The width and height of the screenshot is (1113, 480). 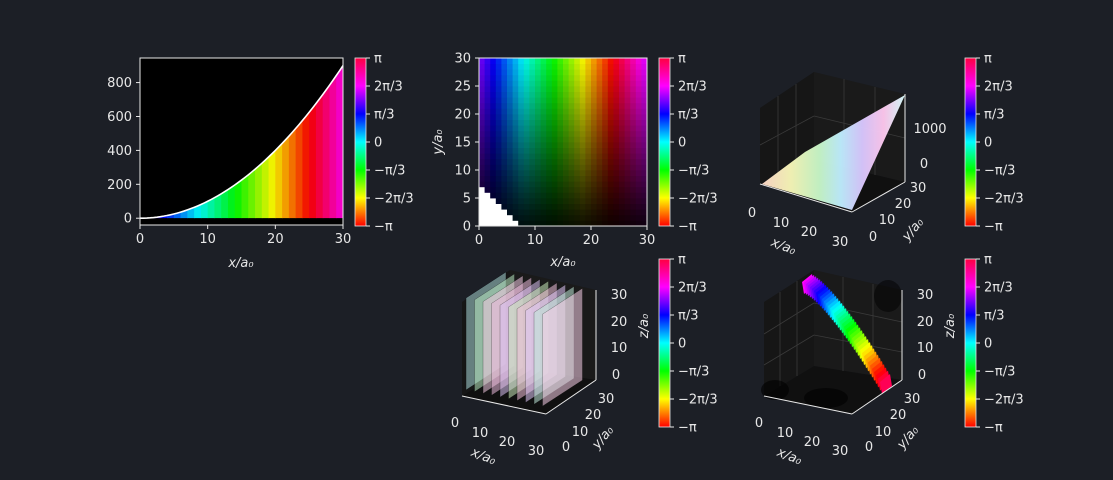 I want to click on colorbar-tick: 2π/3, so click(x=388, y=87).